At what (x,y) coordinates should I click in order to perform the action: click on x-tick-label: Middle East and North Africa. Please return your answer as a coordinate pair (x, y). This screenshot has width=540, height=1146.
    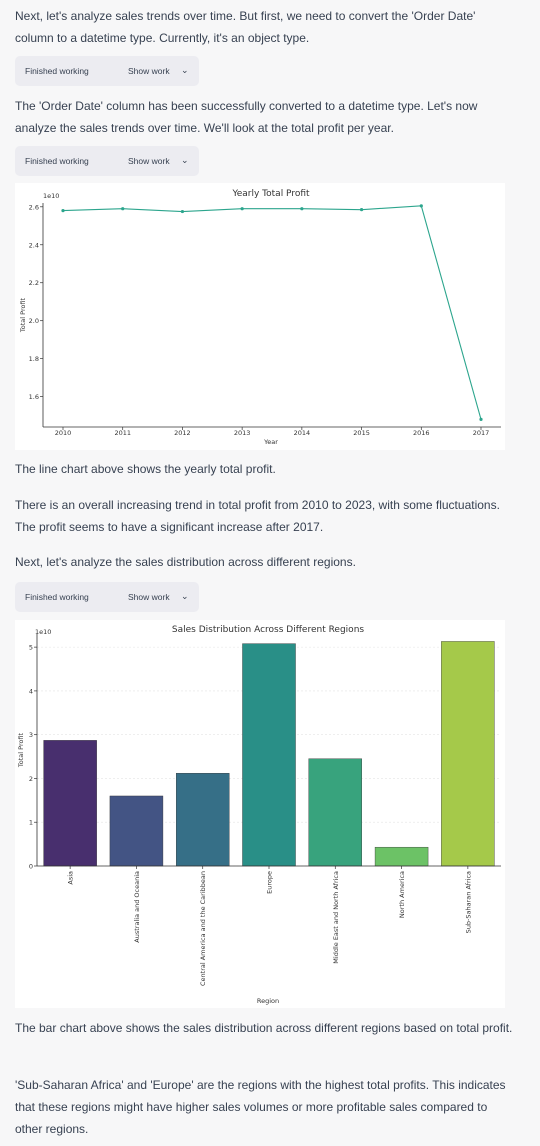
    Looking at the image, I should click on (336, 917).